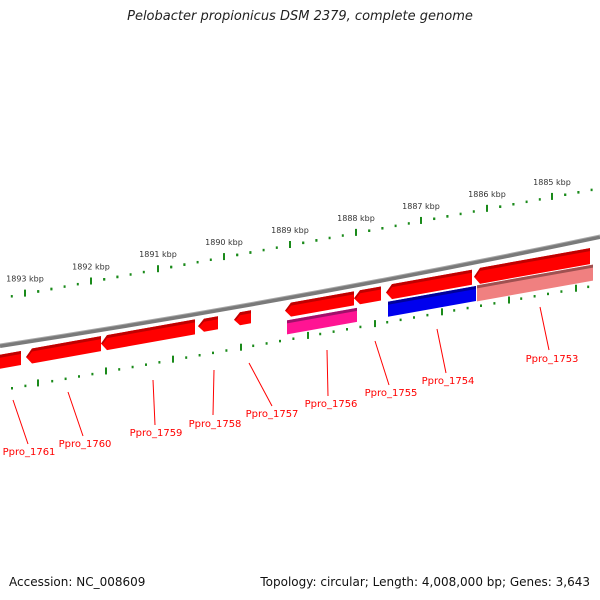 The width and height of the screenshot is (600, 600). Describe the element at coordinates (77, 582) in the screenshot. I see `accession-text: Accession: NC_008609` at that location.